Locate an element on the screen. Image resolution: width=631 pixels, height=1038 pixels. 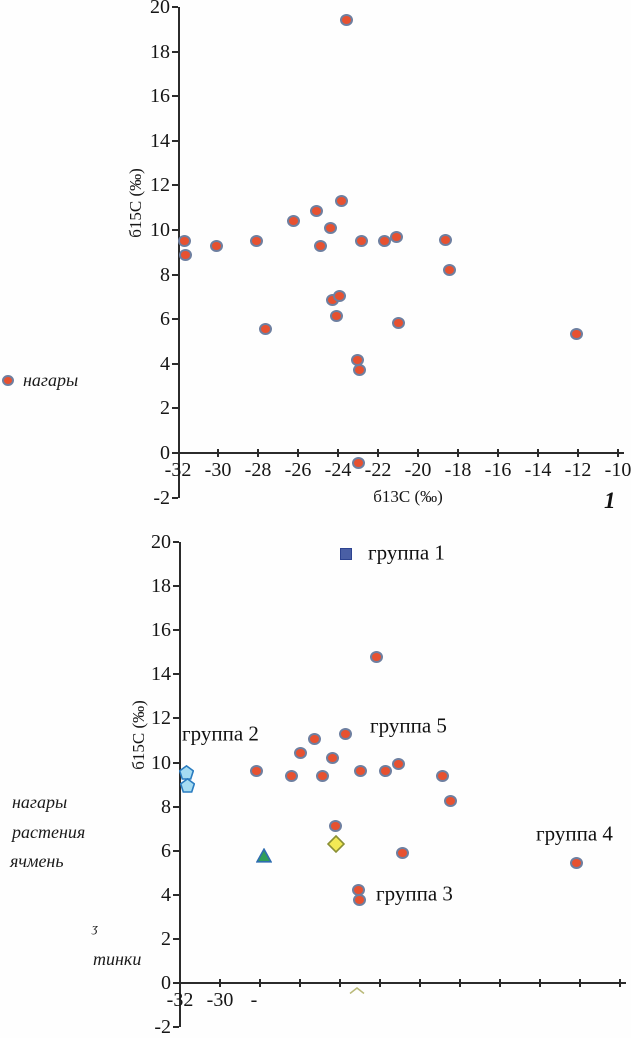
legend-nagary: нагары is located at coordinates (40, 380).